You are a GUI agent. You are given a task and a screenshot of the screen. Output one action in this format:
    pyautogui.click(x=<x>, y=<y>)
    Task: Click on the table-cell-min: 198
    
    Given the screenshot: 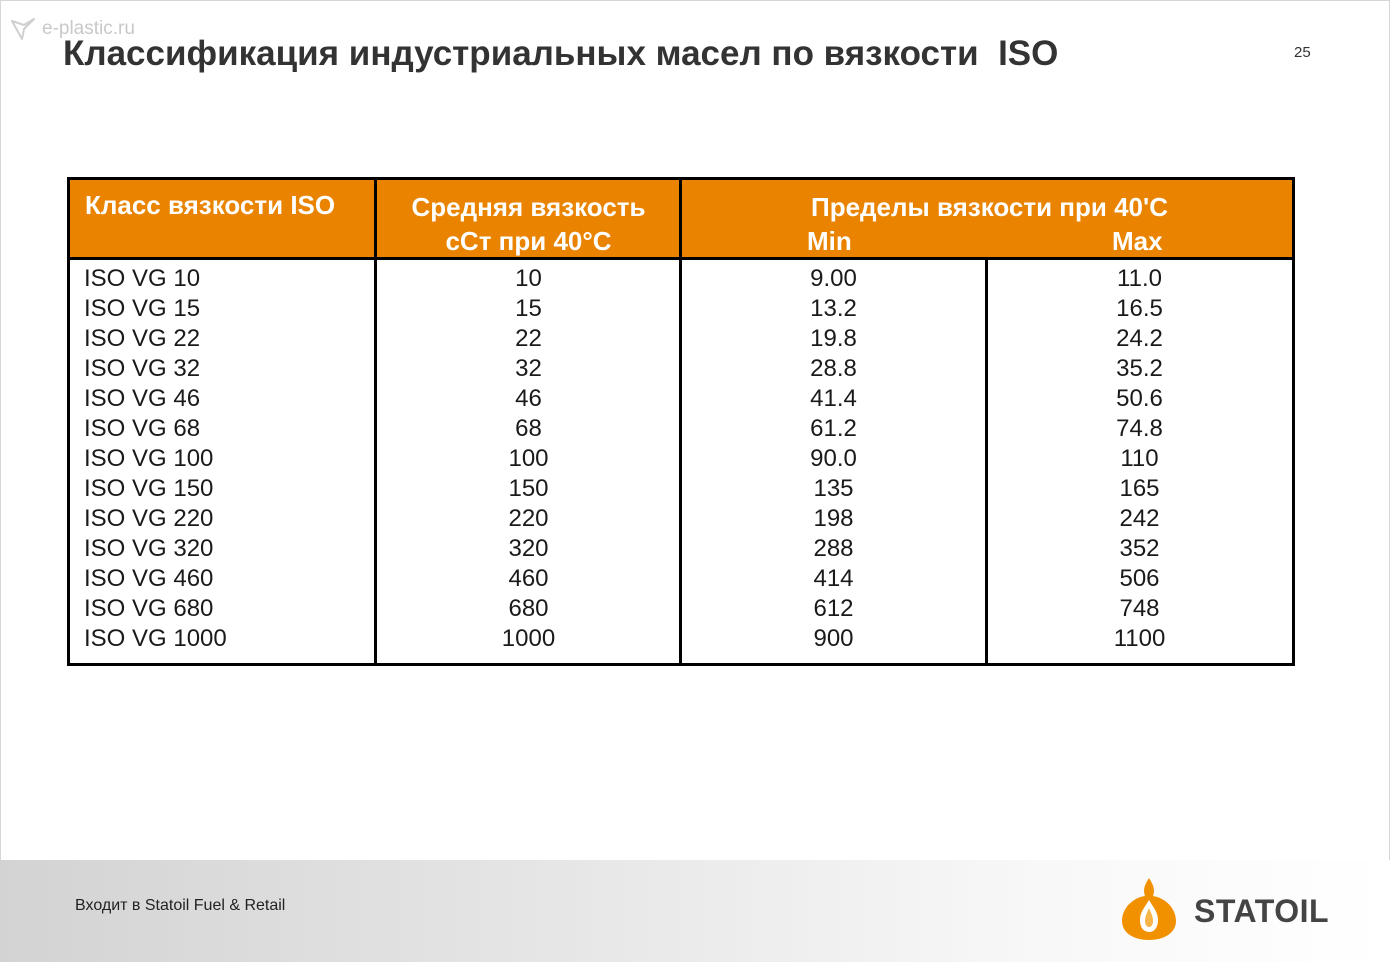 What is the action you would take?
    pyautogui.click(x=833, y=518)
    